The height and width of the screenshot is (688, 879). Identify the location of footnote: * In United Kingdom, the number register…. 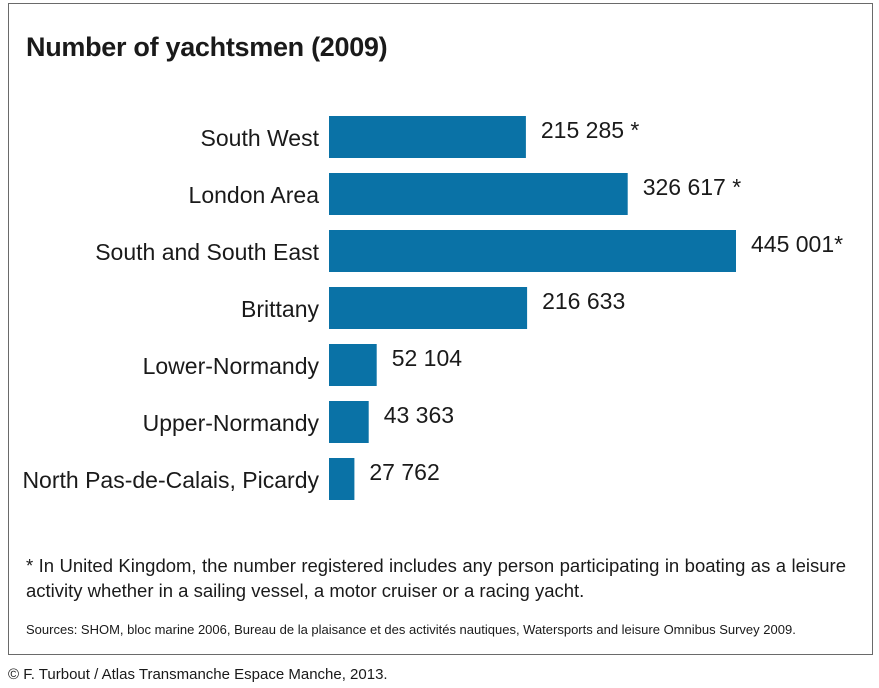
(436, 578).